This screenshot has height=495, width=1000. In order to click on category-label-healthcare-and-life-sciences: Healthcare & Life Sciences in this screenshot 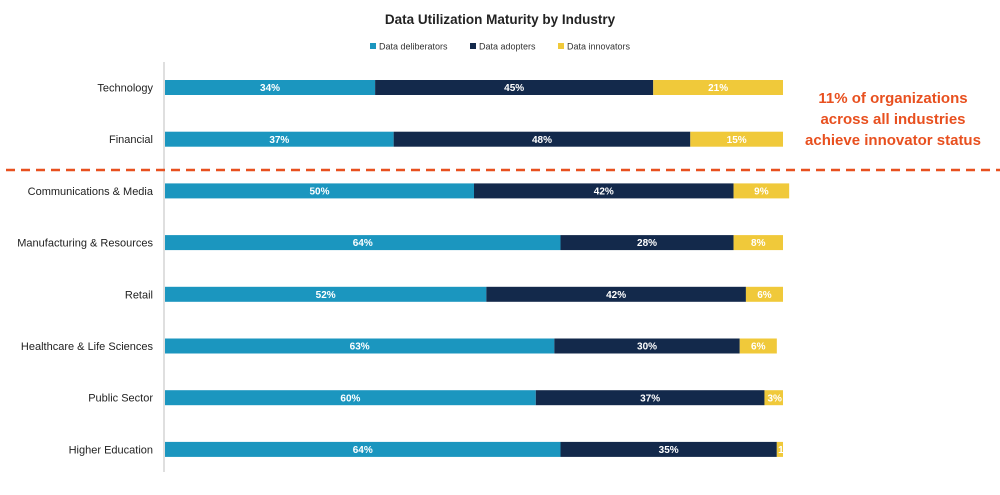, I will do `click(87, 347)`.